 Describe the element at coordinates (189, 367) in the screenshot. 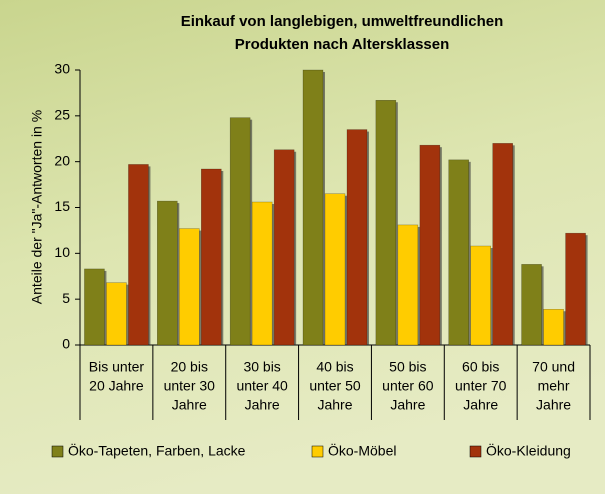

I see `x-tick-label: 20 bis` at that location.